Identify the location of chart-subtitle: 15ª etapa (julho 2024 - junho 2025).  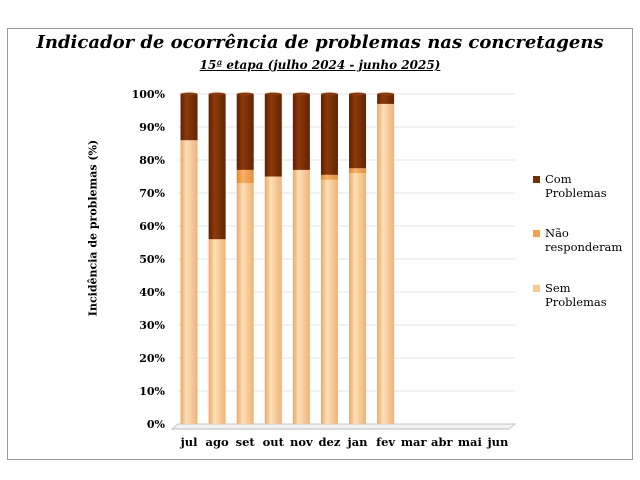
(320, 65).